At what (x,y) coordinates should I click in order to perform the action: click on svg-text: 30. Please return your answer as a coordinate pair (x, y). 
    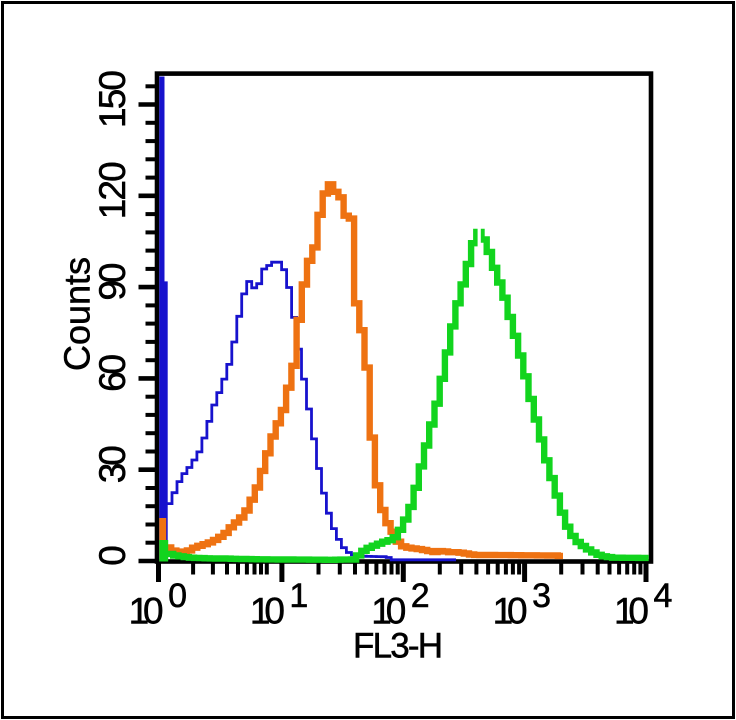
    Looking at the image, I should click on (112, 464).